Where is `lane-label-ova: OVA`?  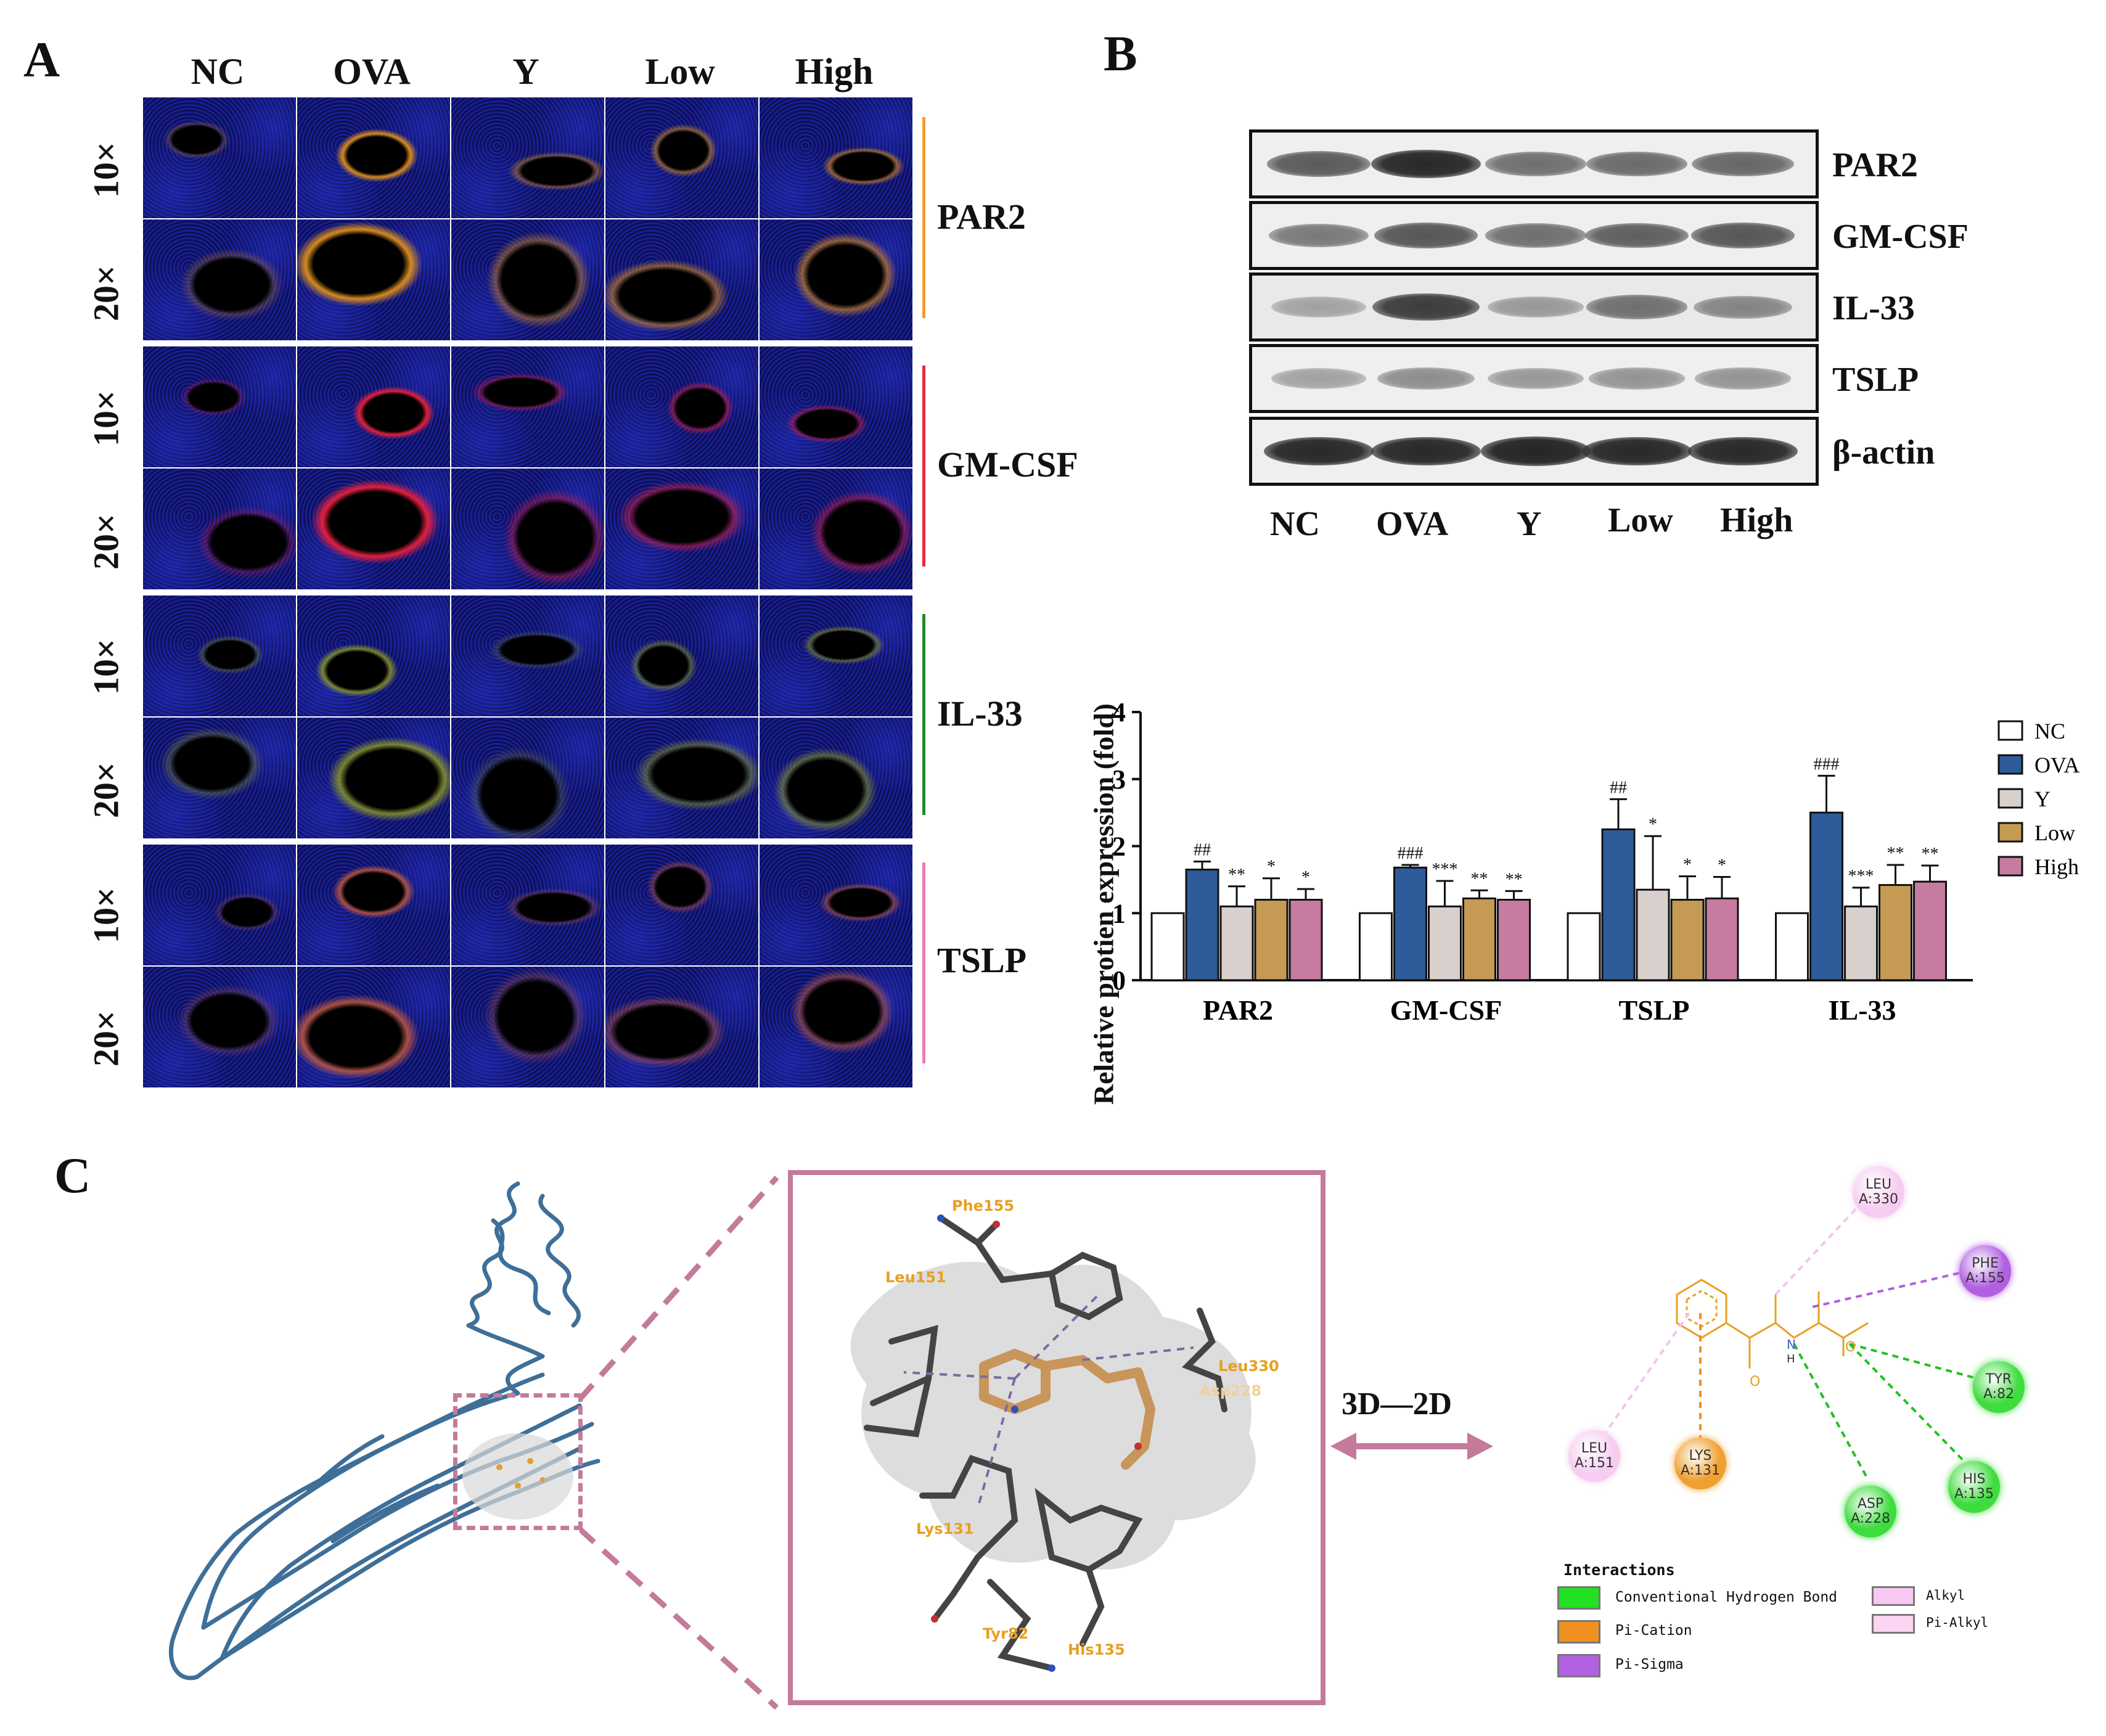 lane-label-ova: OVA is located at coordinates (1412, 524).